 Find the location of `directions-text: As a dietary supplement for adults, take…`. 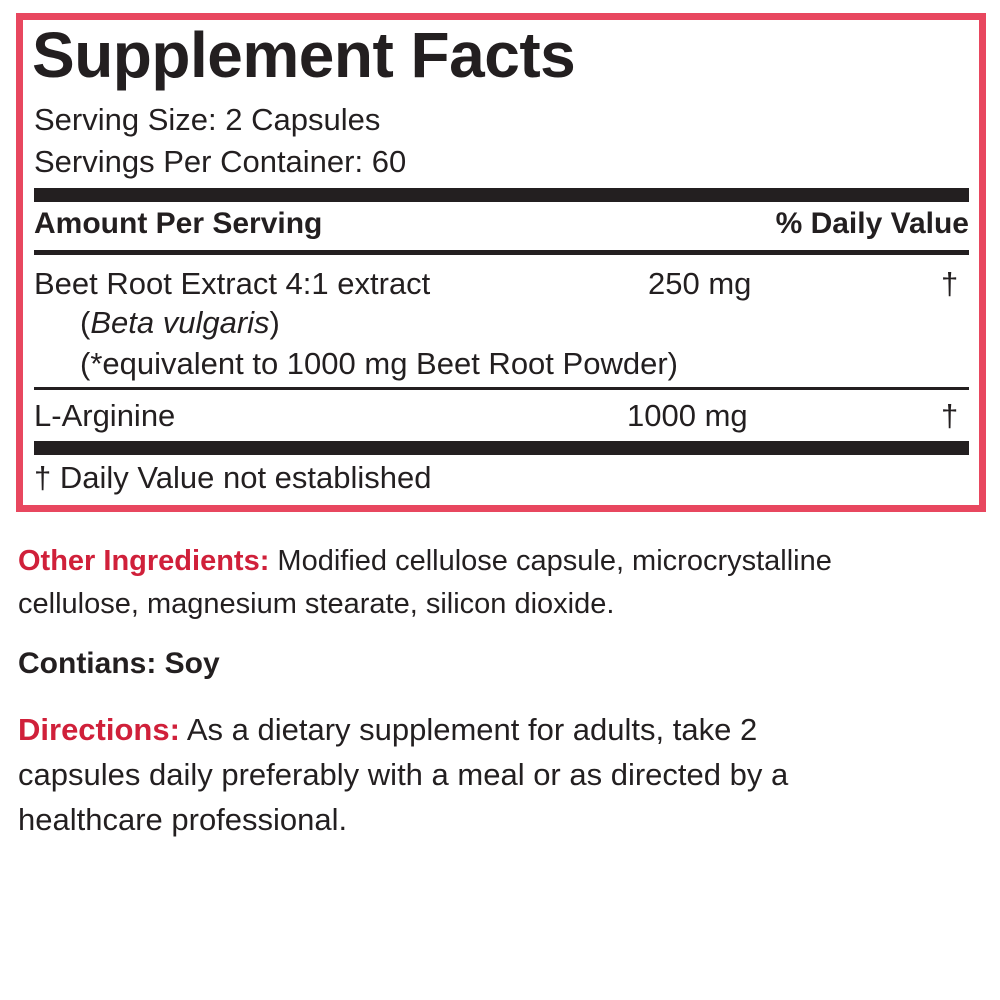

directions-text: As a dietary supplement for adults, take… is located at coordinates (468, 729).